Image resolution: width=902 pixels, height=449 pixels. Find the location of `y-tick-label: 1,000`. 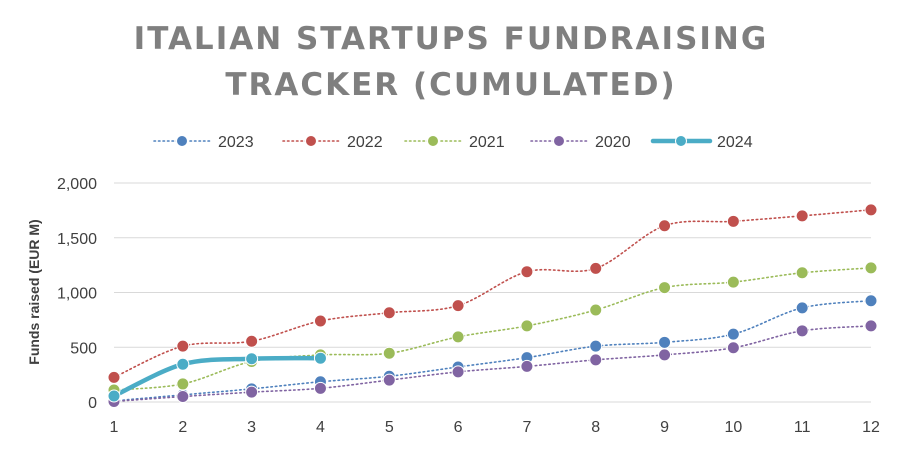

y-tick-label: 1,000 is located at coordinates (77, 294).